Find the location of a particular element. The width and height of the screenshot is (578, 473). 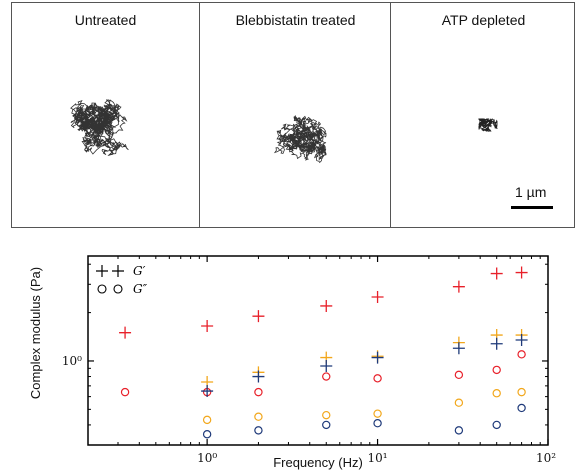

x-tick-label: 10¹ is located at coordinates (378, 458).